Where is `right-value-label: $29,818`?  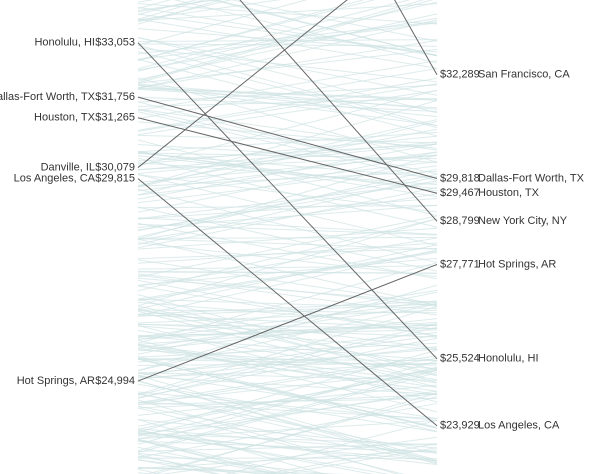 right-value-label: $29,818 is located at coordinates (460, 178).